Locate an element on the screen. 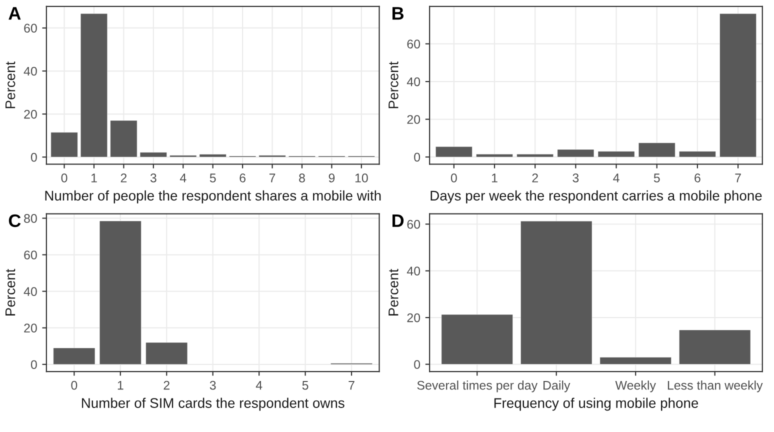 Image resolution: width=774 pixels, height=432 pixels. x-tick-label: Weekly is located at coordinates (635, 386).